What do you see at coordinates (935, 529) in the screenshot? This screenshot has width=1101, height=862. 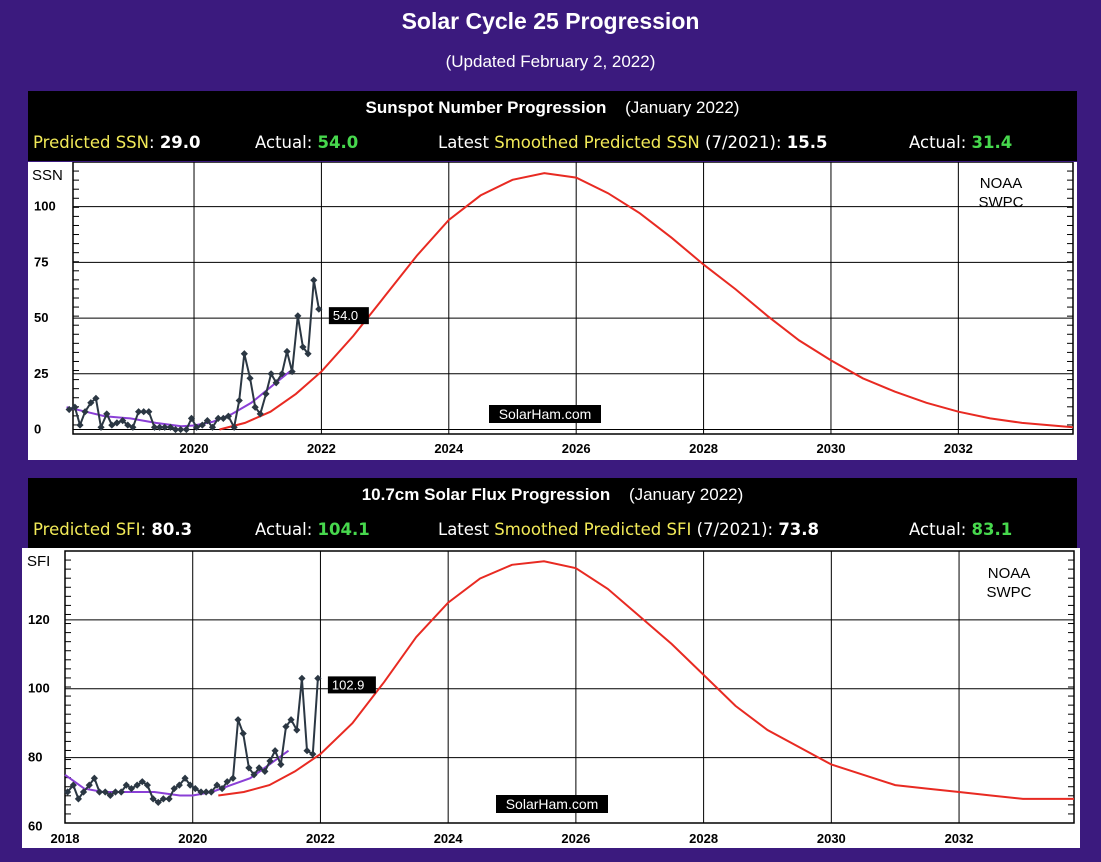 I see `sfi-smoothed-actual-label: Actual` at bounding box center [935, 529].